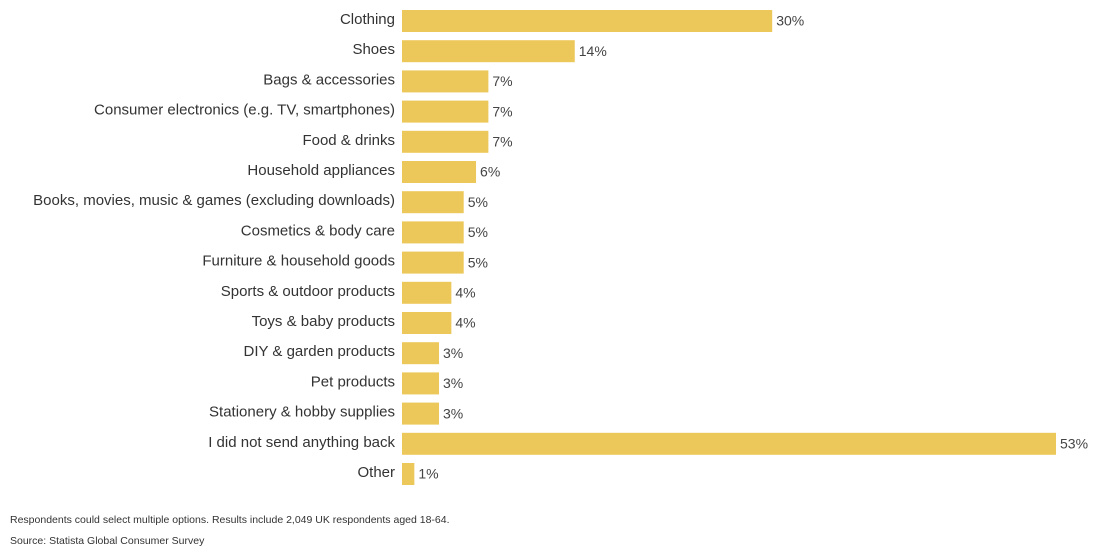 The height and width of the screenshot is (560, 1103). Describe the element at coordinates (319, 351) in the screenshot. I see `category-label: DIY & garden products` at that location.